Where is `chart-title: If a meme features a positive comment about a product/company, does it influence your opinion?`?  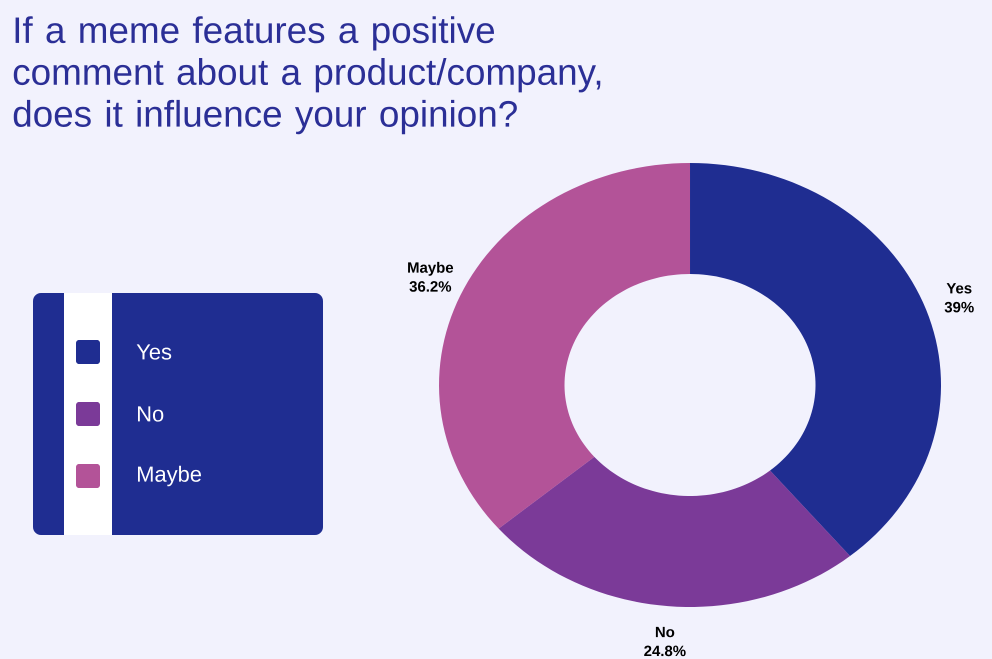
chart-title: If a meme features a positive comment about a product/company, does it influence your opinion? is located at coordinates (307, 75).